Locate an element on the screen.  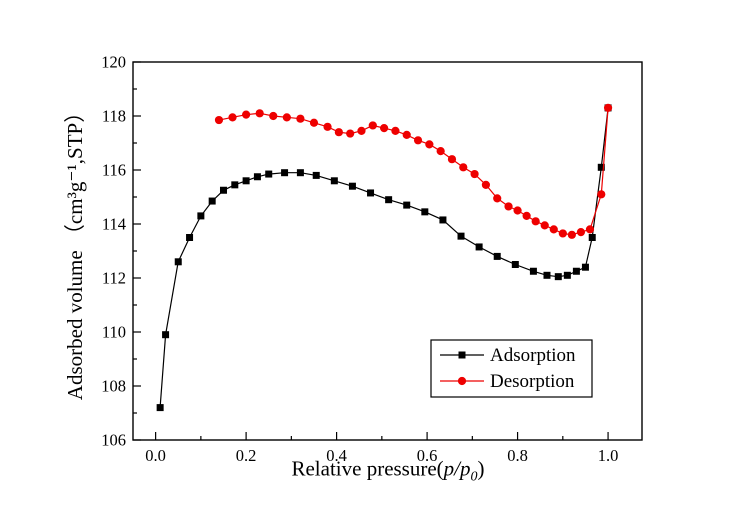
y-tick-label: 114 is located at coordinates (114, 224).